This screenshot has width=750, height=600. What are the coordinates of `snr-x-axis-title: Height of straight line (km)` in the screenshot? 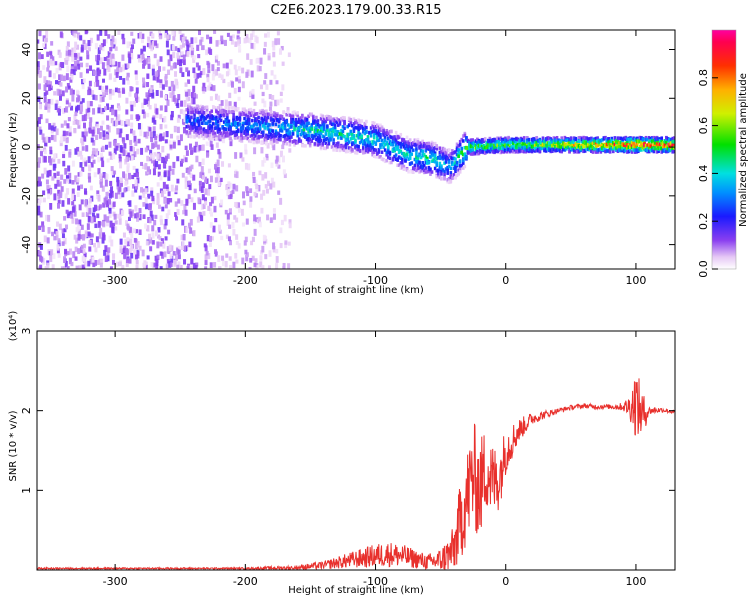 It's located at (356, 590).